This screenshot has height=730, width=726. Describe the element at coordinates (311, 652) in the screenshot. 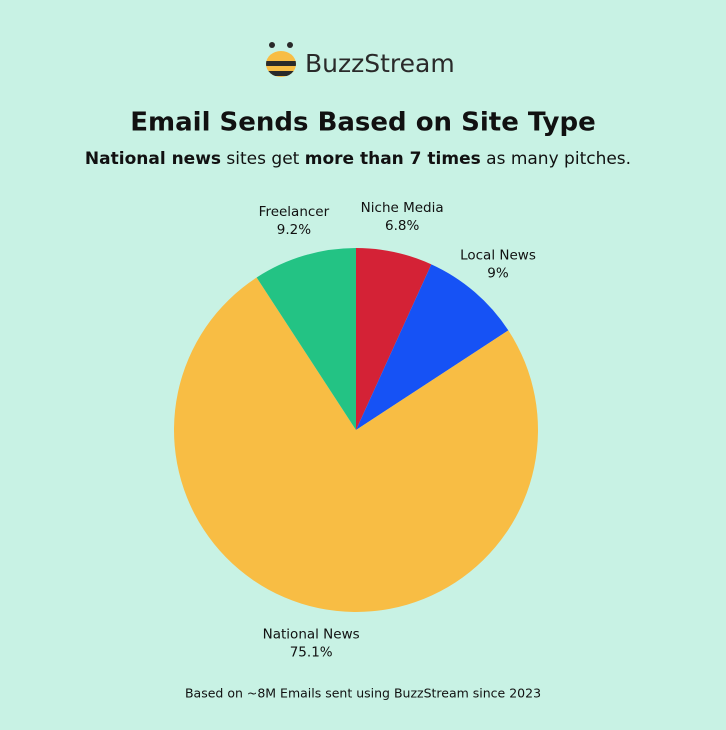

I see `slice-value: 75.1%` at that location.